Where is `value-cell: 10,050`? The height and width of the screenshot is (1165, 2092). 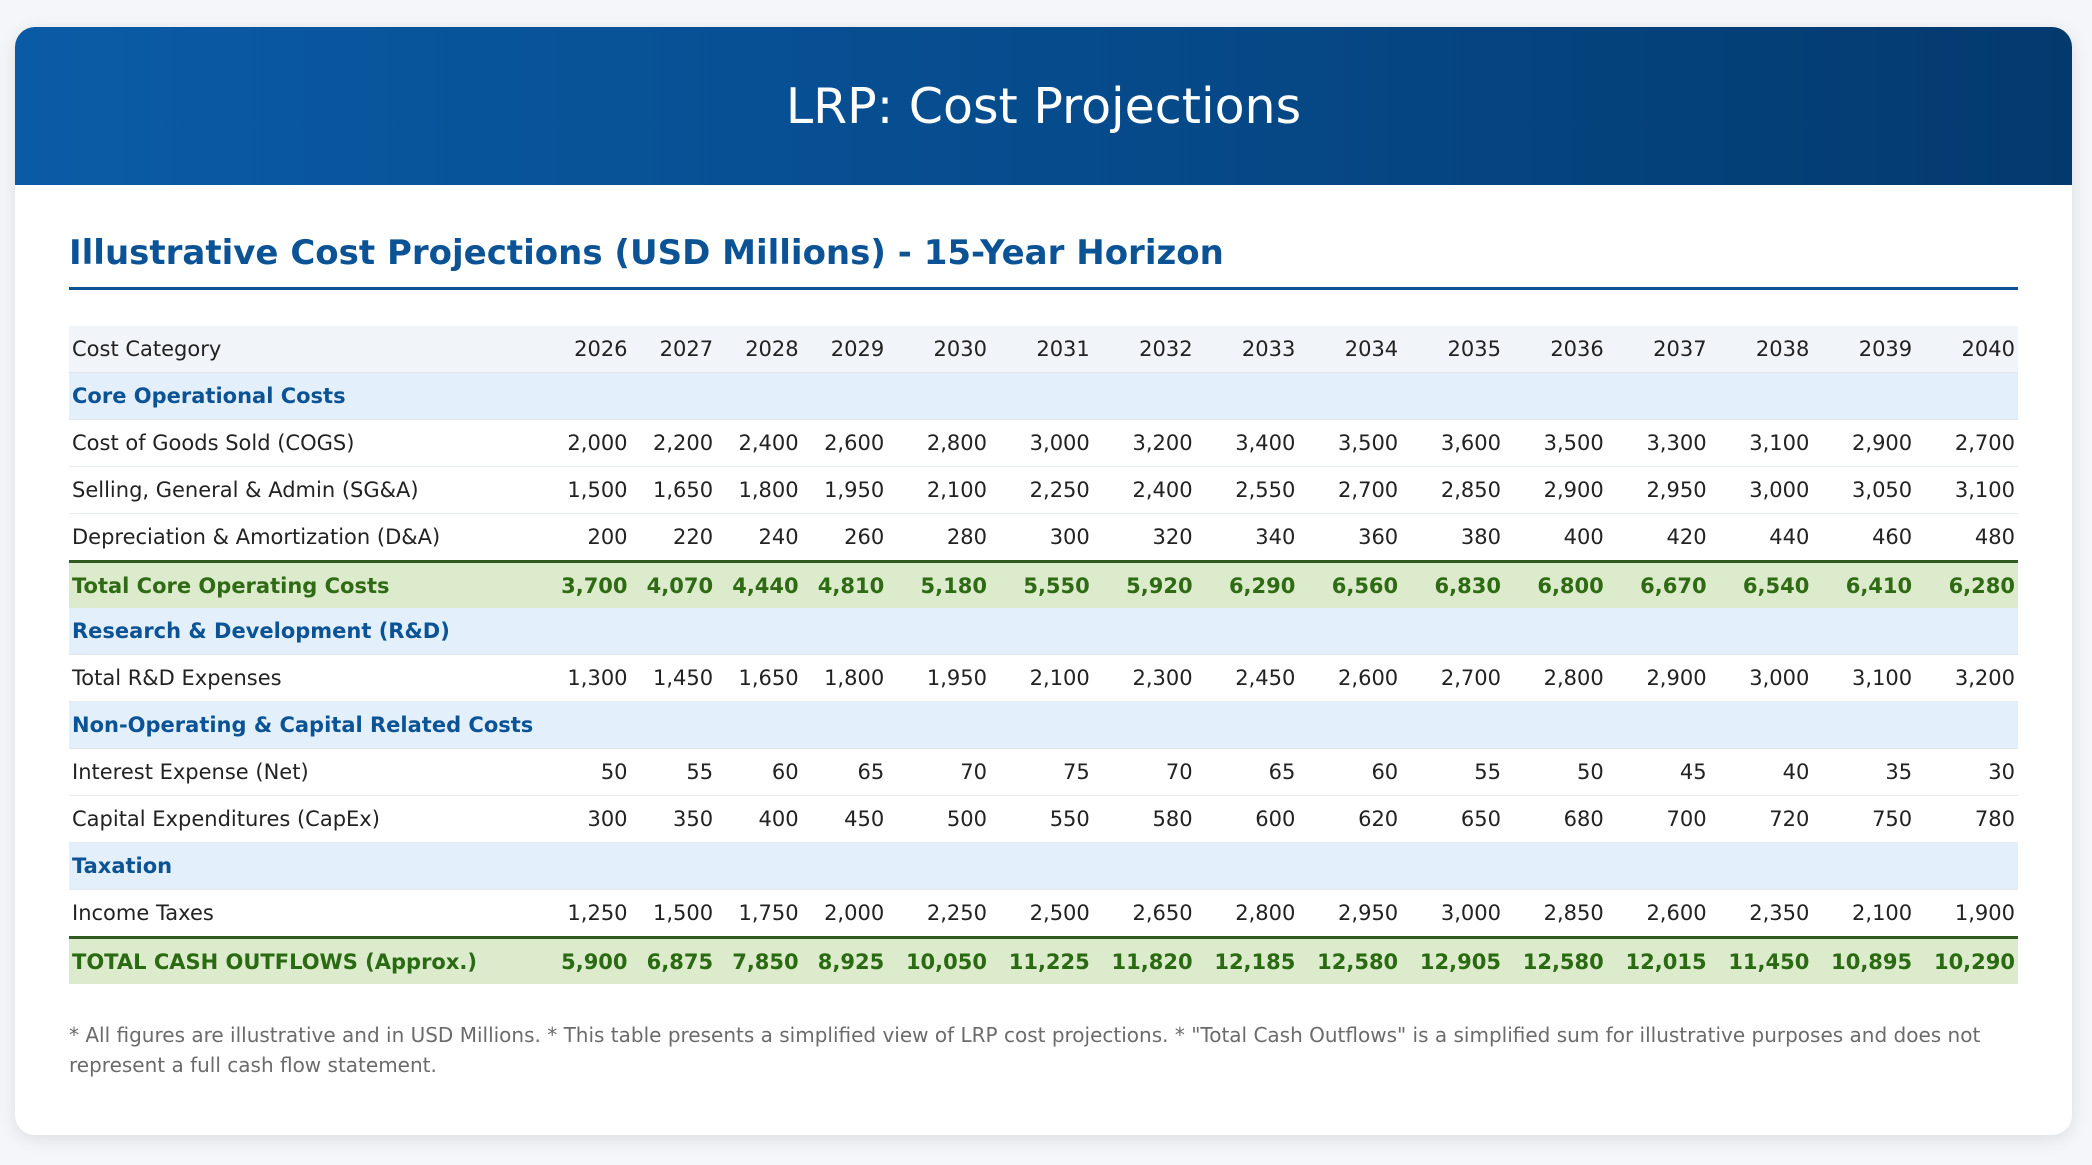
value-cell: 10,050 is located at coordinates (938, 960).